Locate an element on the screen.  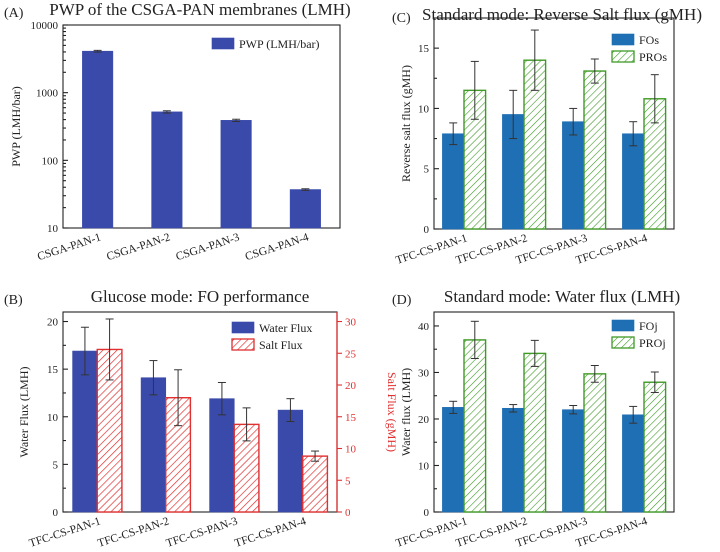
panel-d-ytick-label: 10 is located at coordinates (424, 466).